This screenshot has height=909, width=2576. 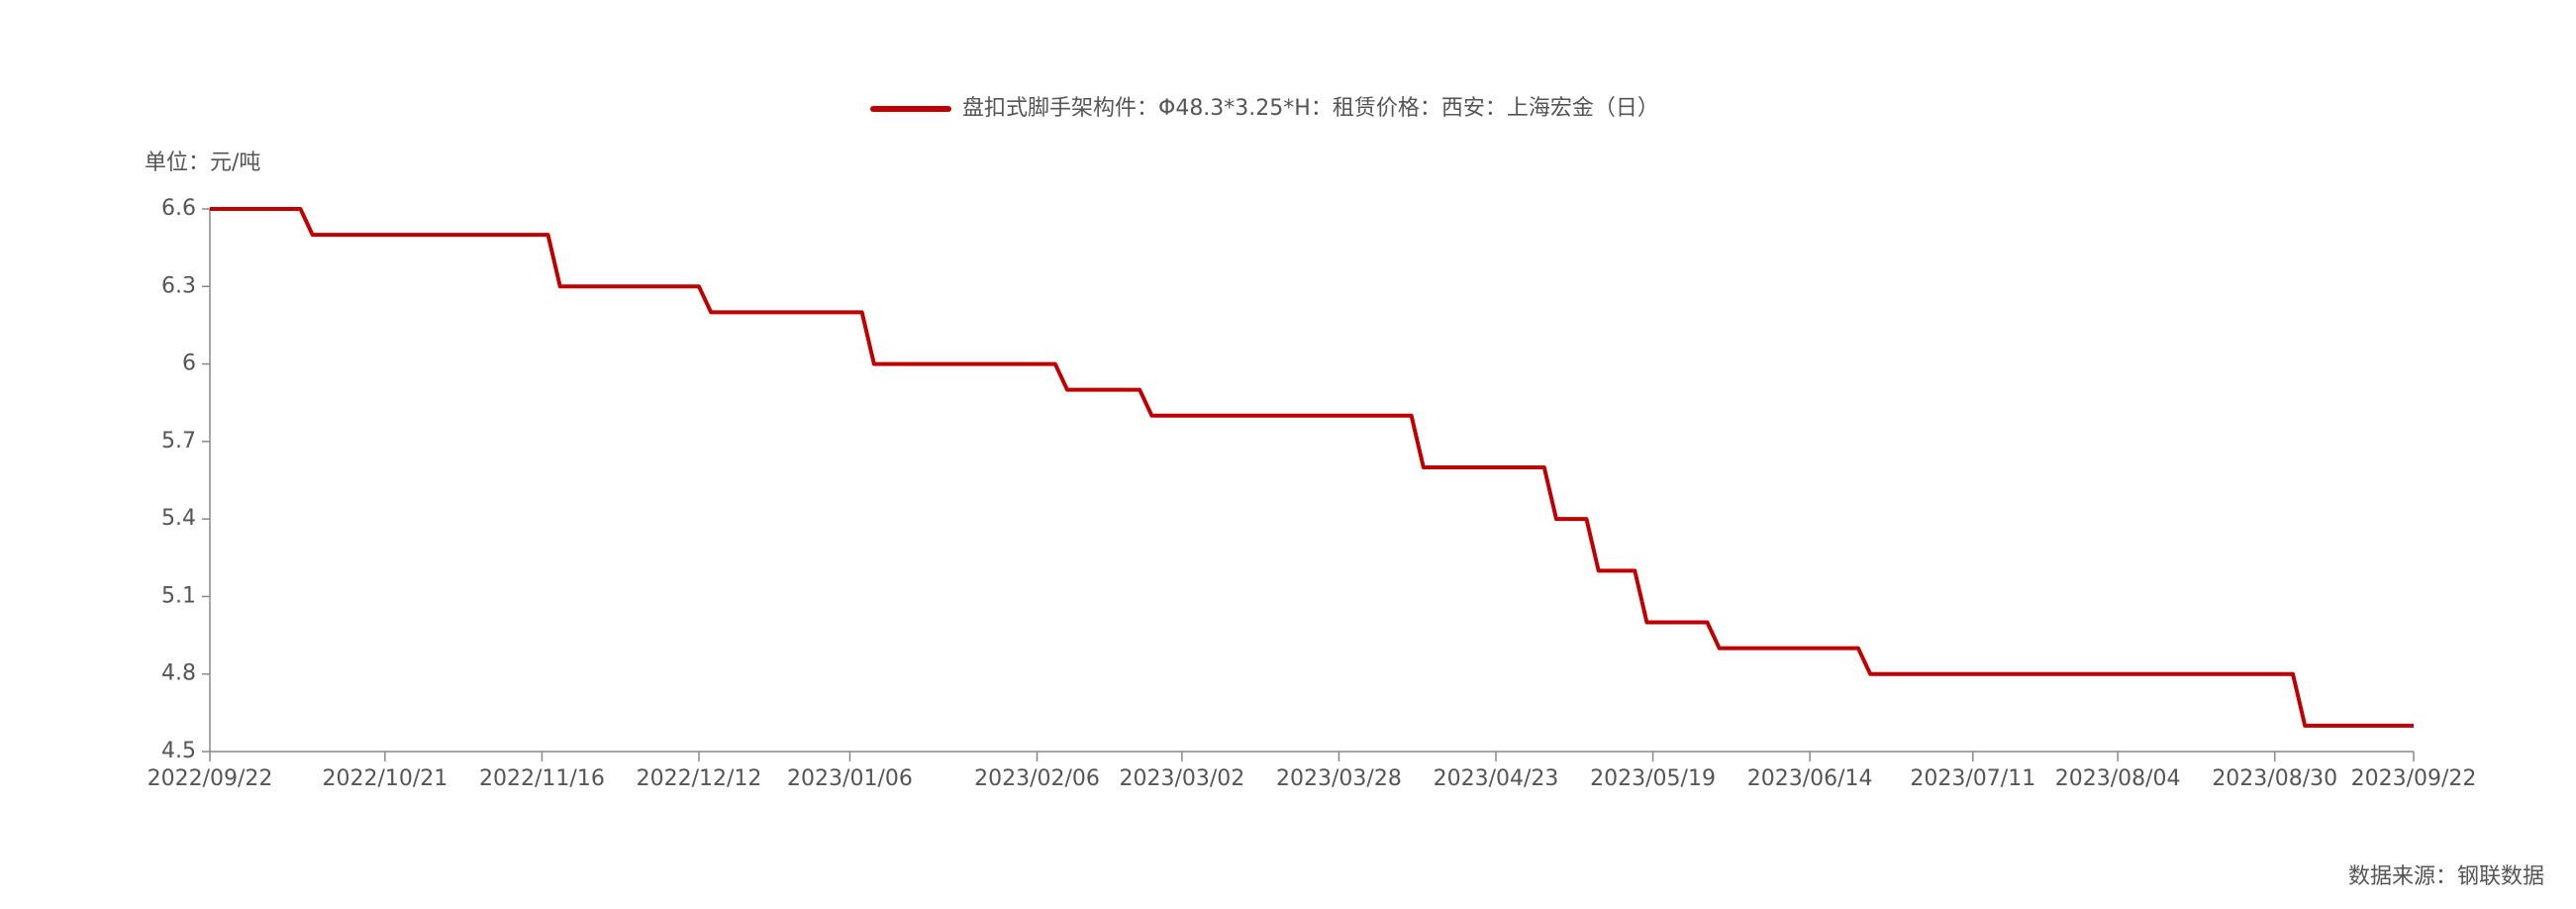 What do you see at coordinates (203, 163) in the screenshot?
I see `unit-label: 单位：元/吨` at bounding box center [203, 163].